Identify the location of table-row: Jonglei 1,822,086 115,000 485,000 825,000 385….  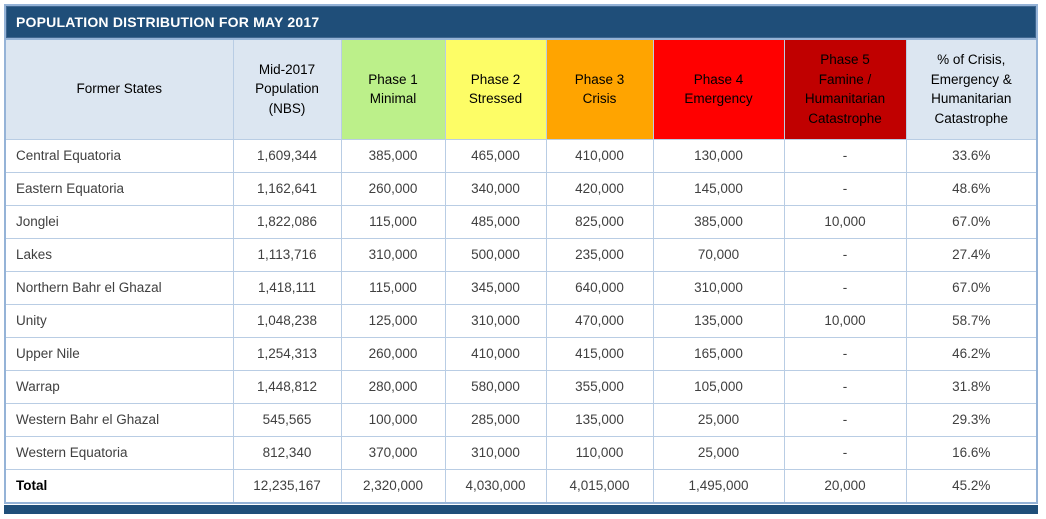
(521, 221).